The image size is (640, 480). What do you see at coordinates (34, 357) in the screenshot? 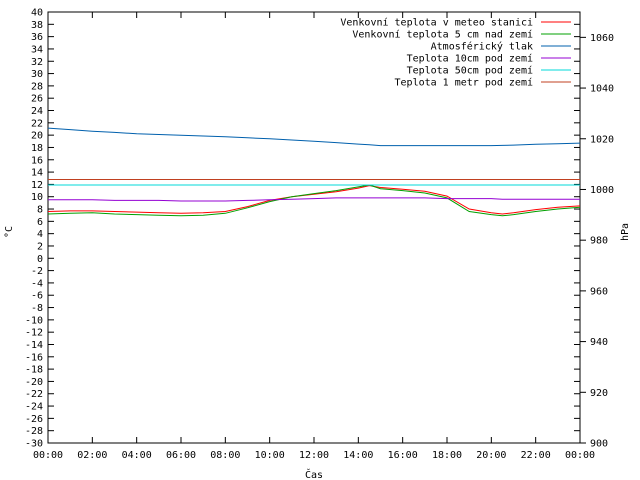
I see `y-tick-label: -16` at bounding box center [34, 357].